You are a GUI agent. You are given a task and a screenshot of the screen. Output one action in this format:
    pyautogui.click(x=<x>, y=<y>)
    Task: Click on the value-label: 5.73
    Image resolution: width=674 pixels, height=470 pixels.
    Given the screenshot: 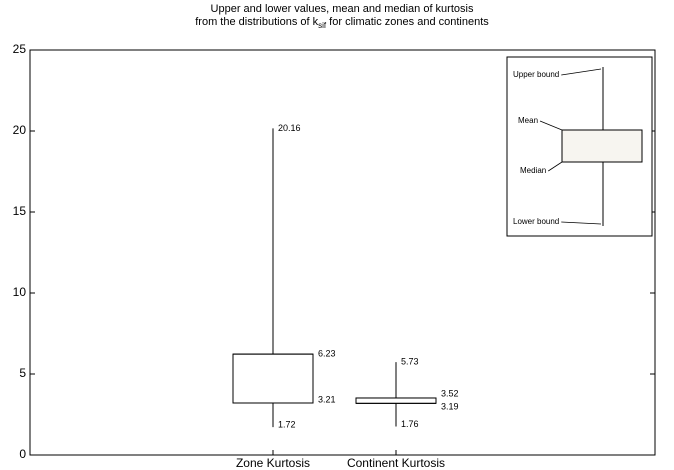 What is the action you would take?
    pyautogui.click(x=410, y=362)
    